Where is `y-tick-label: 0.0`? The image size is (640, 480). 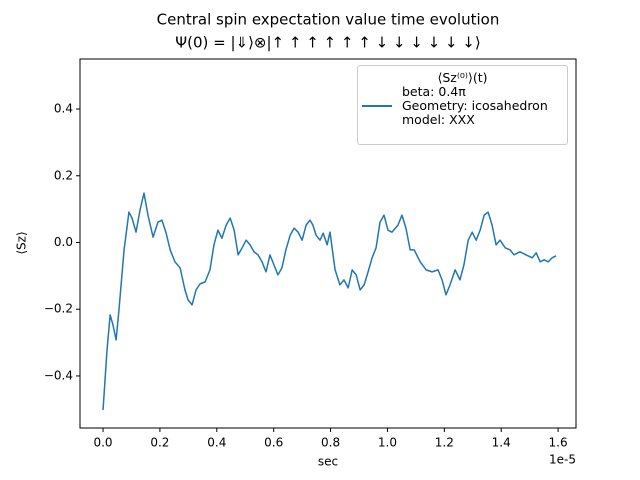 y-tick-label: 0.0 is located at coordinates (63, 242).